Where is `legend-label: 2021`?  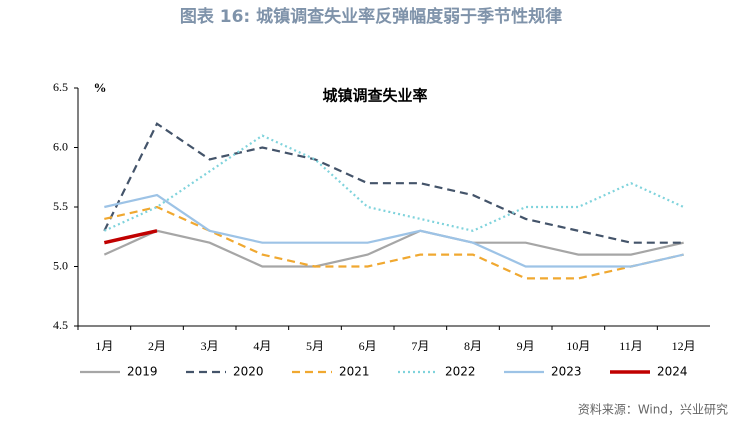
legend-label: 2021 is located at coordinates (354, 372).